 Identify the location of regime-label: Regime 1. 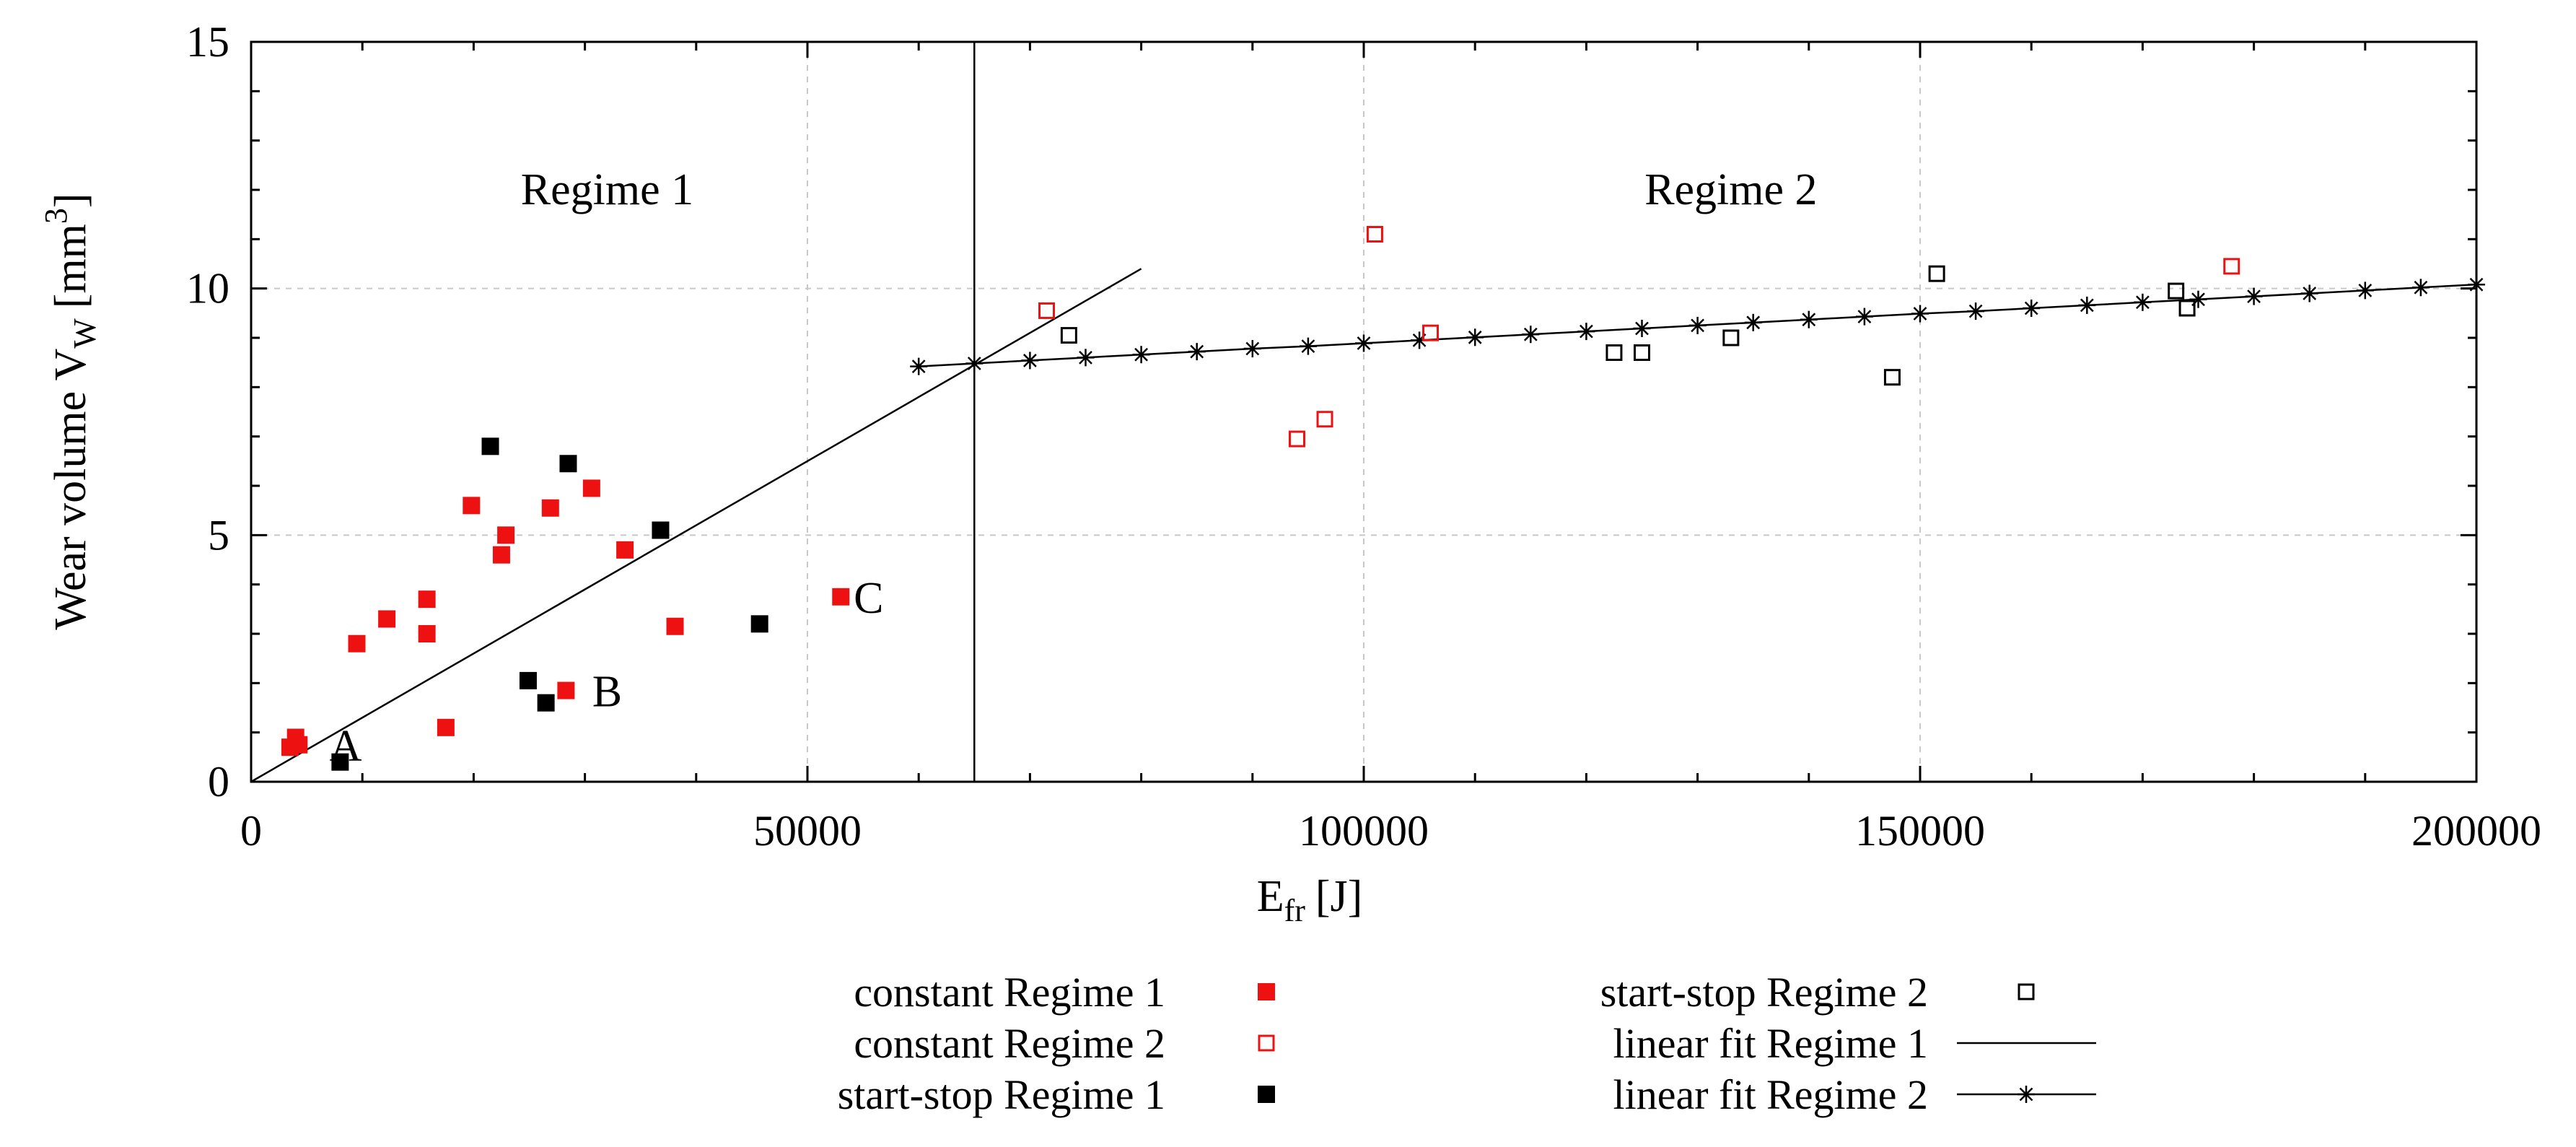
(607, 189).